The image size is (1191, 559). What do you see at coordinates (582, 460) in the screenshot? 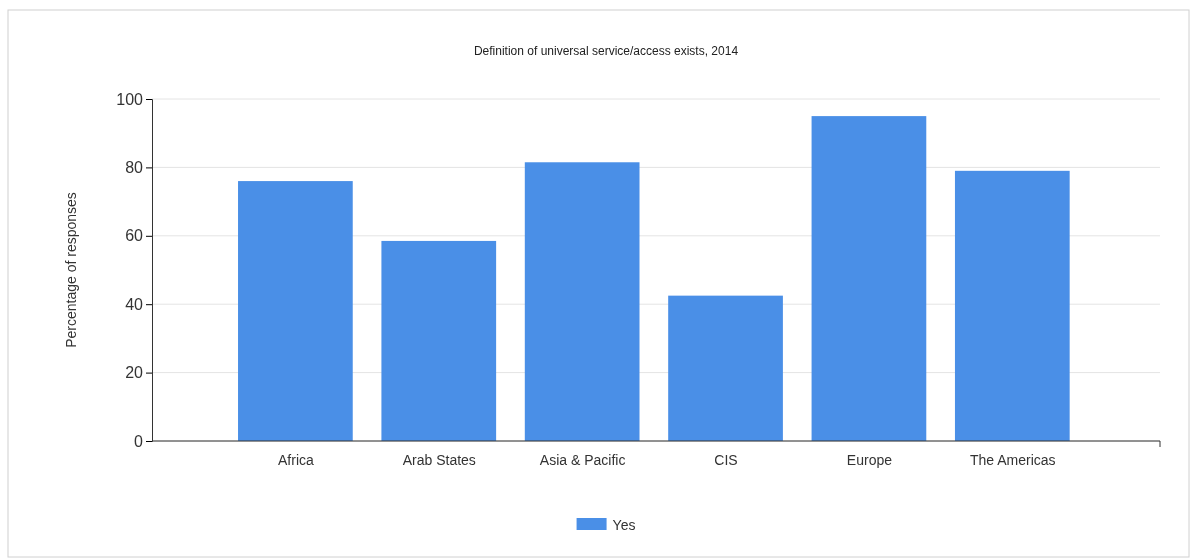
I see `x-tick-label: Asia & Pacific` at bounding box center [582, 460].